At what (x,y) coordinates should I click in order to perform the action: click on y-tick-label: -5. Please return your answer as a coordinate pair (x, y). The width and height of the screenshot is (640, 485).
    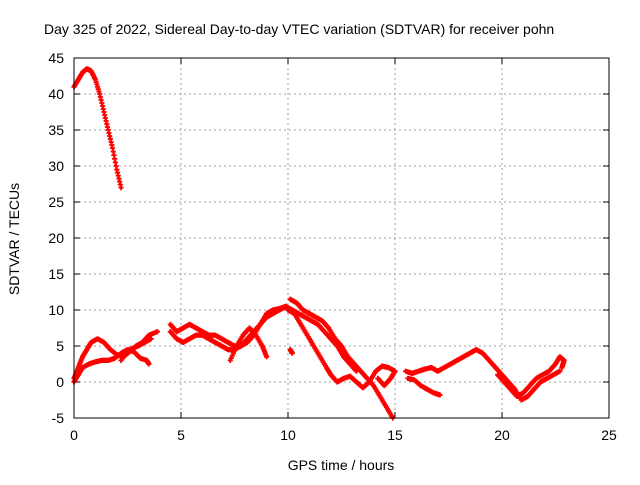
    Looking at the image, I should click on (58, 418).